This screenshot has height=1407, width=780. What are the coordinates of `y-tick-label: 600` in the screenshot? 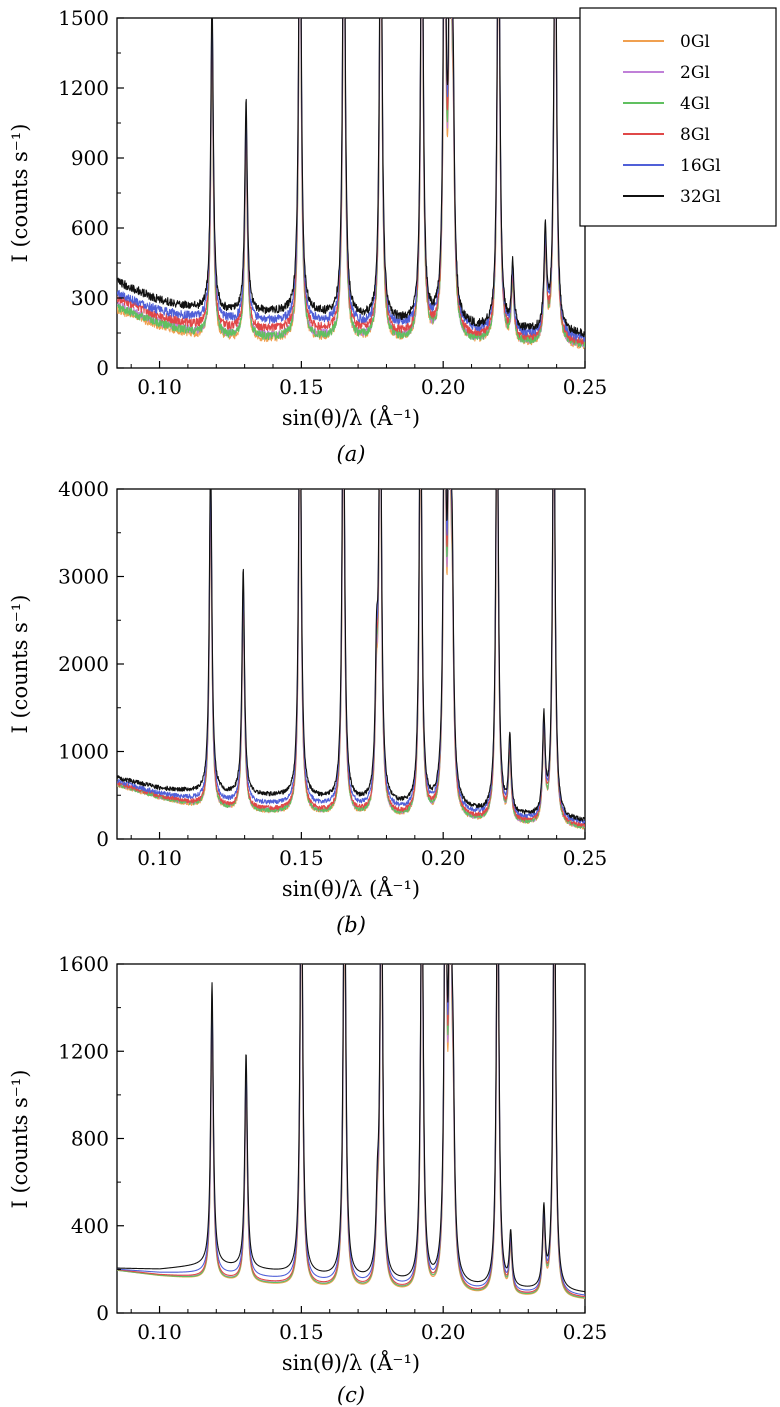 It's located at (90, 228).